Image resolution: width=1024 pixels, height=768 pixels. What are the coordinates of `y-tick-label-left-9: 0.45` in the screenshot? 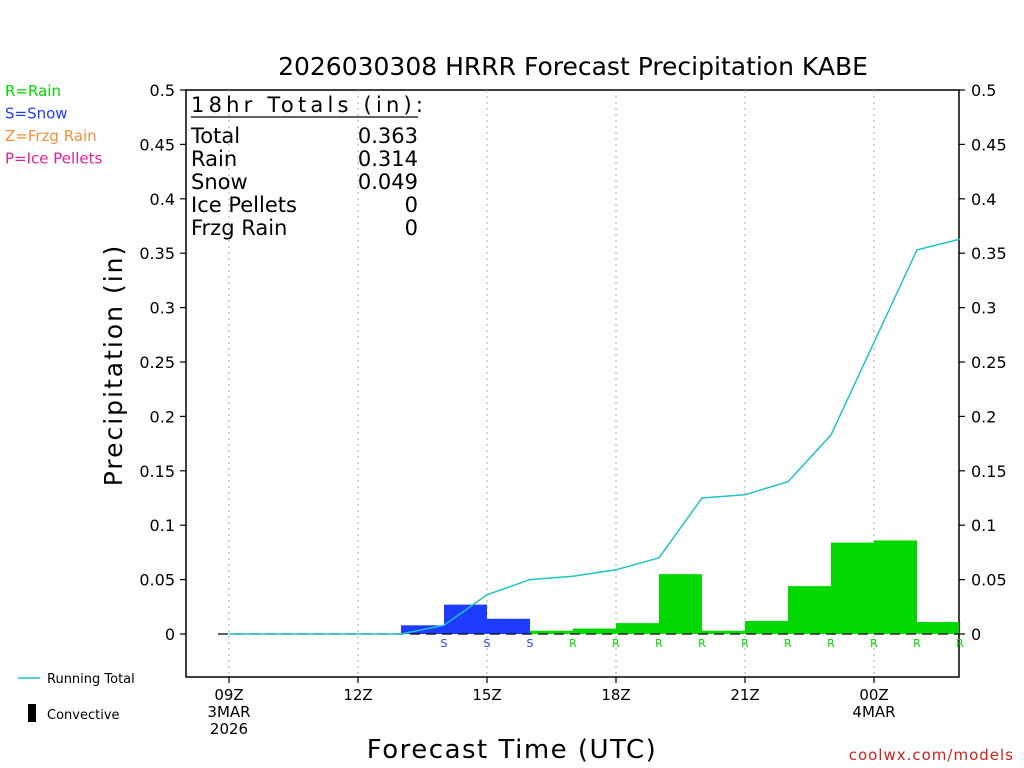 It's located at (157, 144).